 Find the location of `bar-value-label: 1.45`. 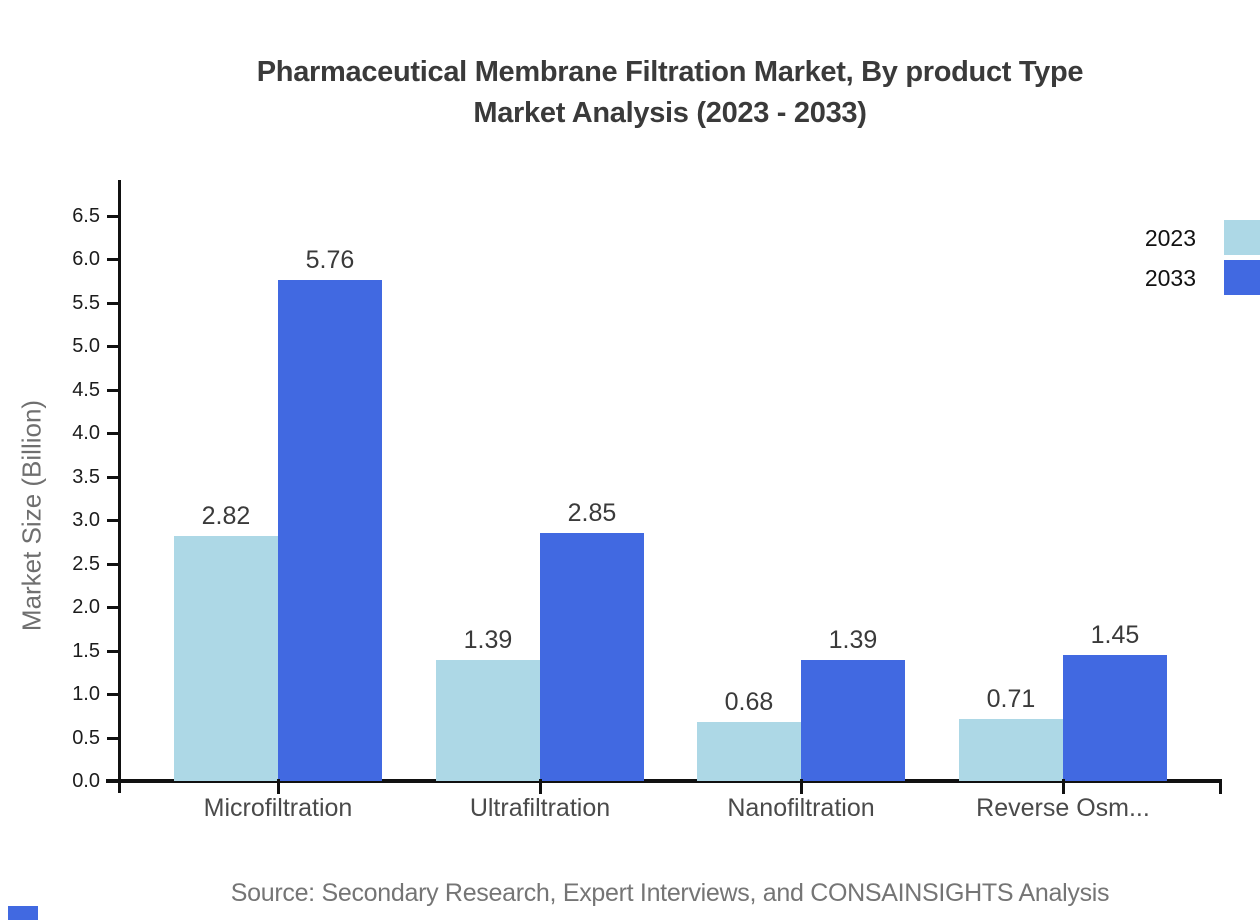

bar-value-label: 1.45 is located at coordinates (1115, 634).